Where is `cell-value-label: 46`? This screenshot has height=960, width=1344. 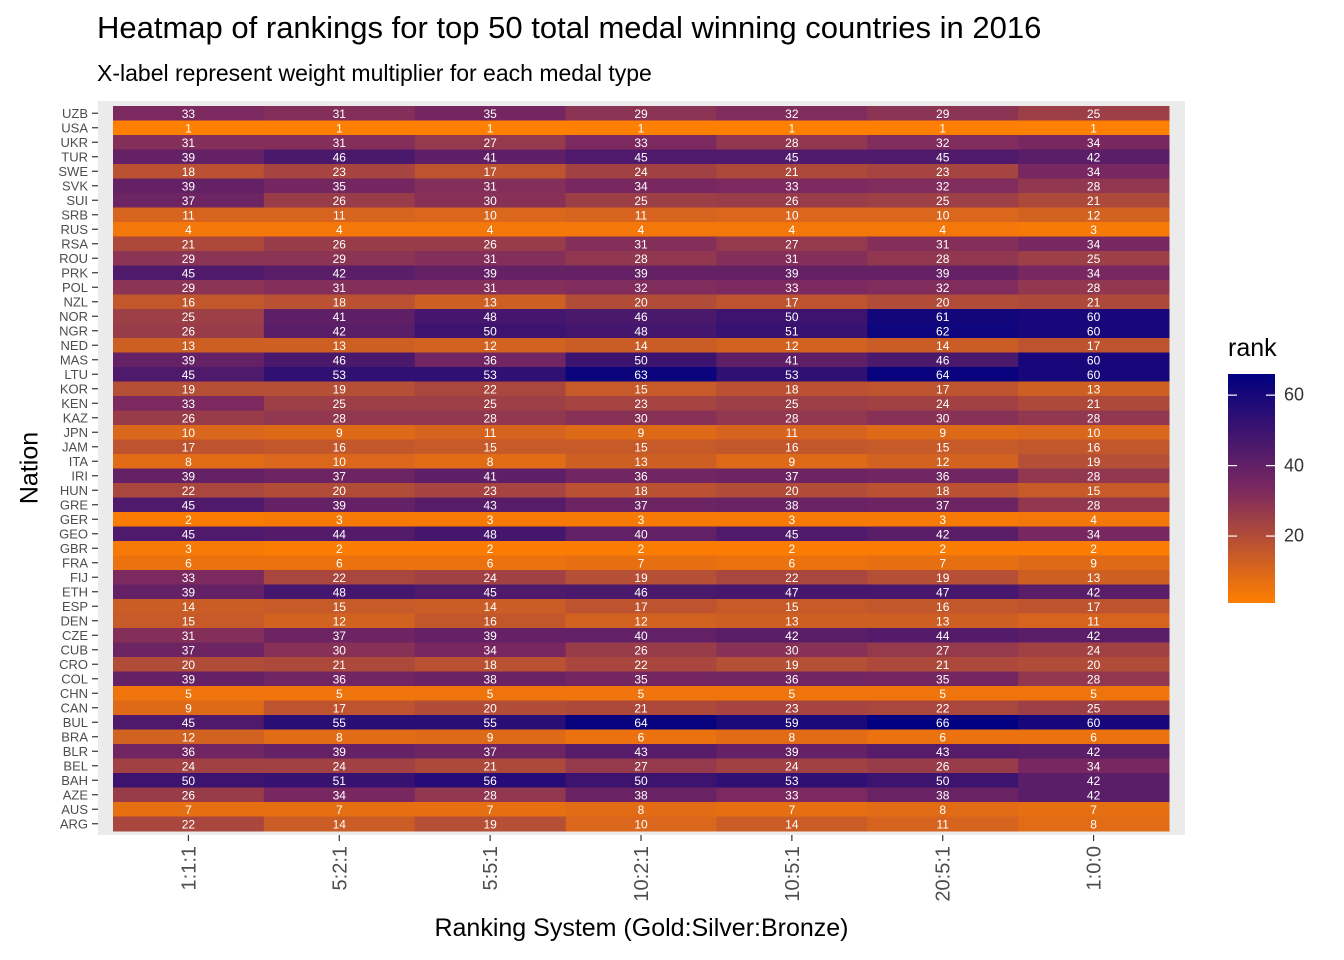 cell-value-label: 46 is located at coordinates (943, 360).